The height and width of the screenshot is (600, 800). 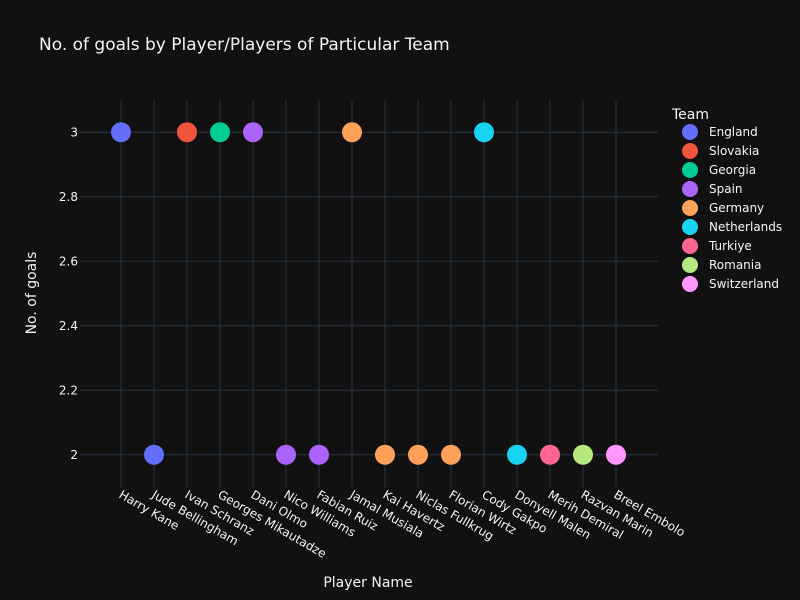 What do you see at coordinates (68, 293) in the screenshot?
I see `y-axis-ticks: 2 2.2 2.4 2.6 2.8 3` at bounding box center [68, 293].